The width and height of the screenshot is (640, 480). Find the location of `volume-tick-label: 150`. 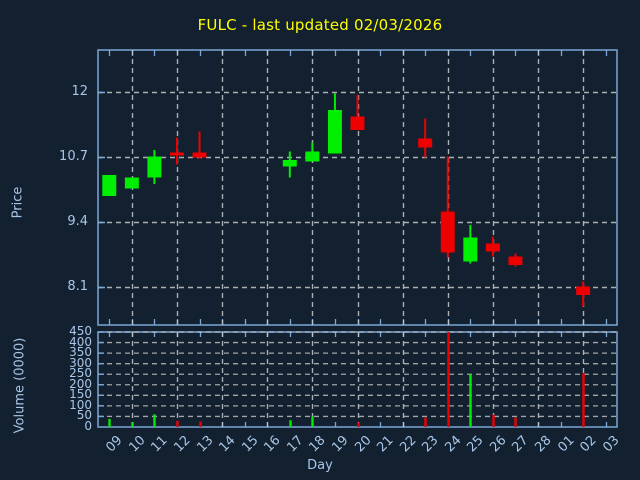

volume-tick-label: 150 is located at coordinates (80, 394).